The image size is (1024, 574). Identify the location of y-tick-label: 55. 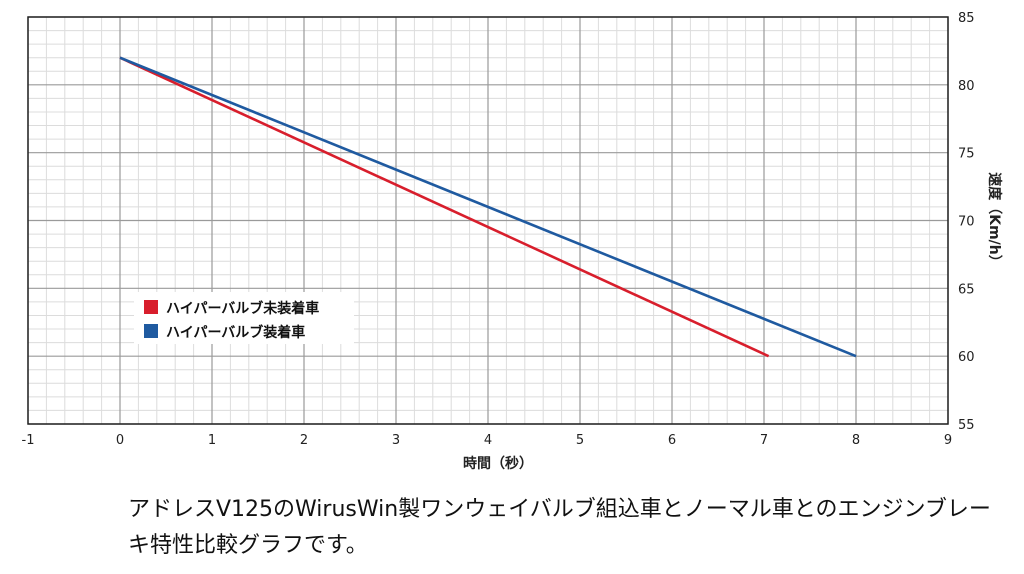
(966, 425).